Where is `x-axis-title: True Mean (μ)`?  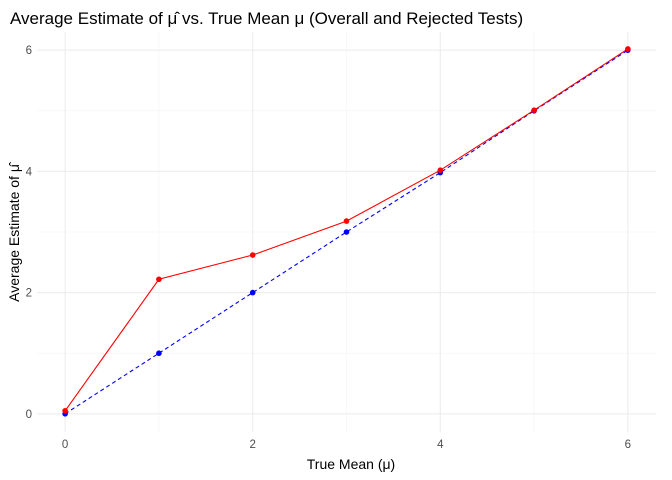
x-axis-title: True Mean (μ) is located at coordinates (351, 464).